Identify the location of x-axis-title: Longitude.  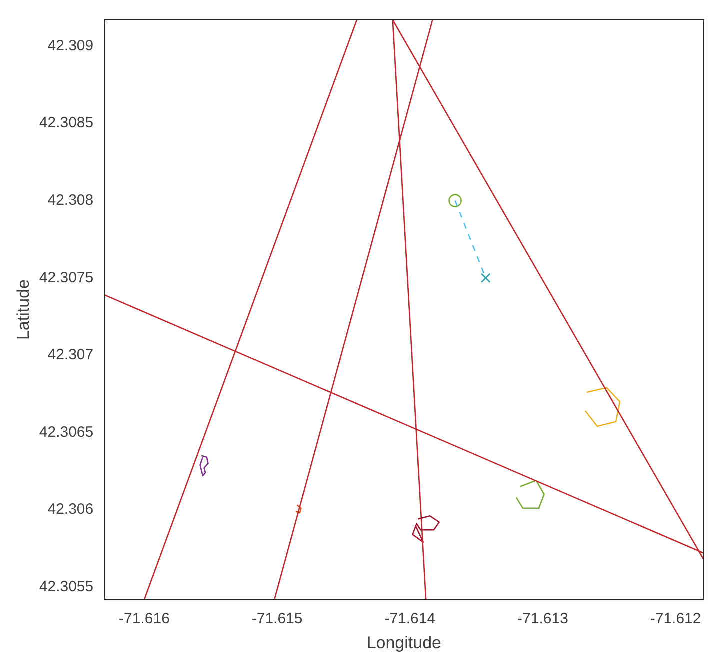
(404, 642).